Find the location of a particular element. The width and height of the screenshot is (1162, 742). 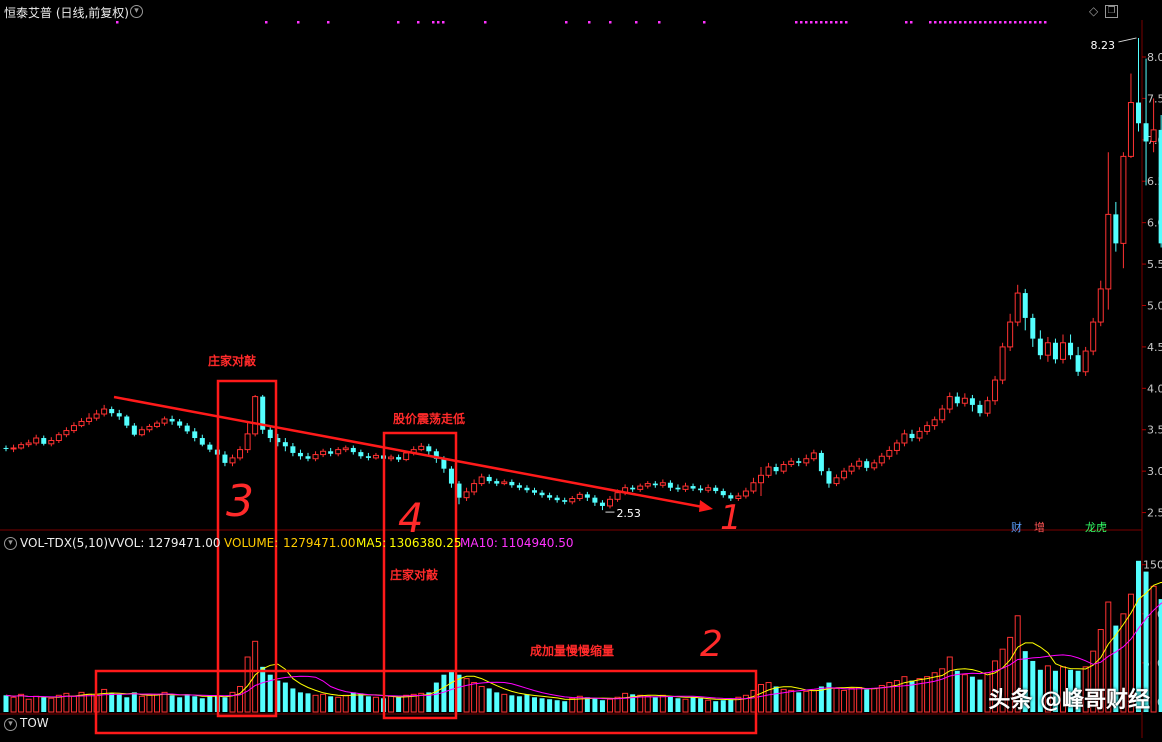

annotation-oscillate: 股价震荡走低 is located at coordinates (429, 419).